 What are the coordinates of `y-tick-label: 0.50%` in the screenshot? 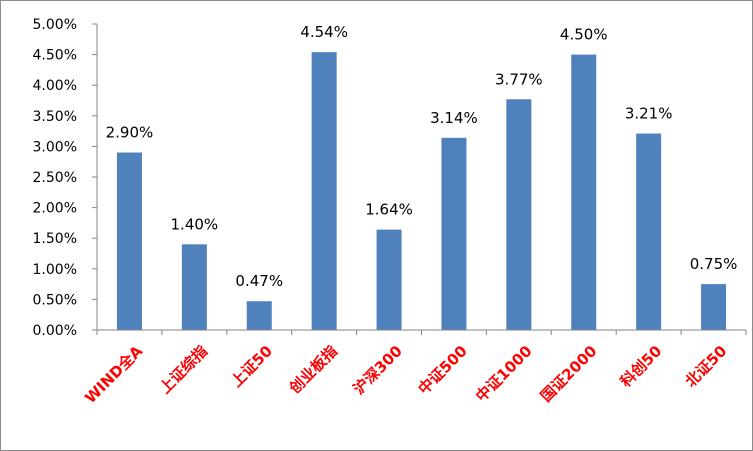 It's located at (55, 300).